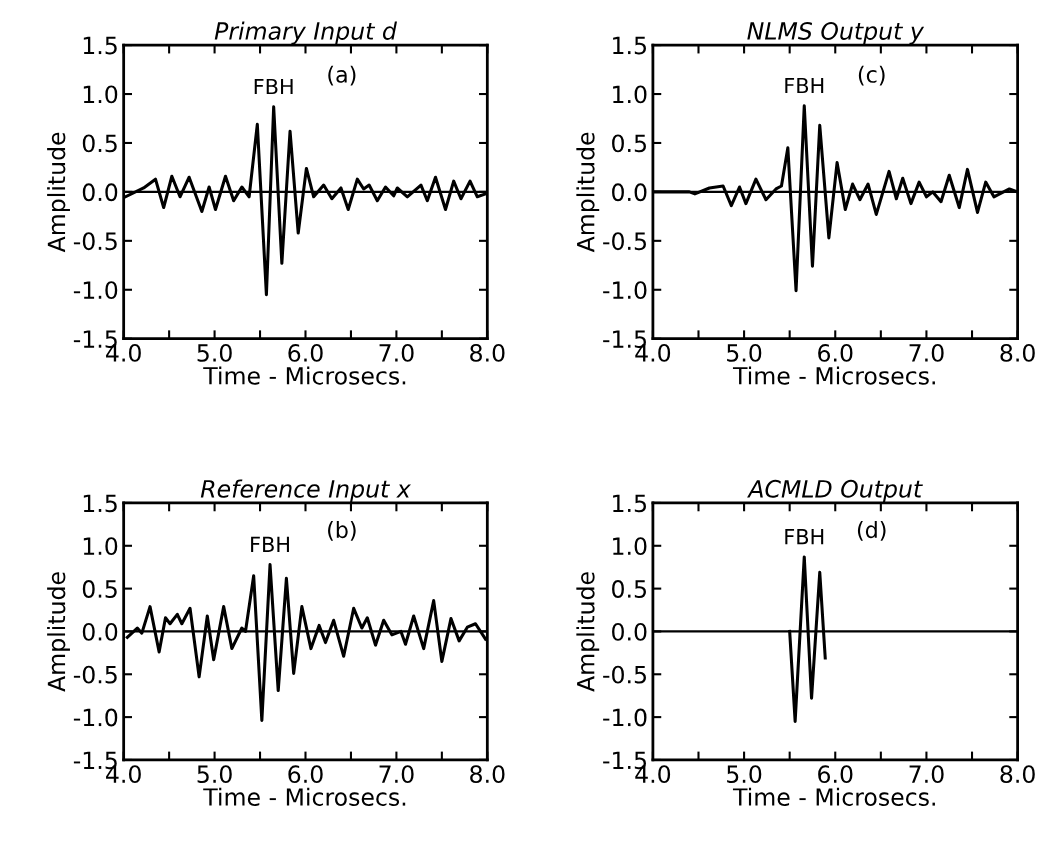 The image size is (1048, 851). What do you see at coordinates (871, 530) in the screenshot?
I see `annotation: (d)` at bounding box center [871, 530].